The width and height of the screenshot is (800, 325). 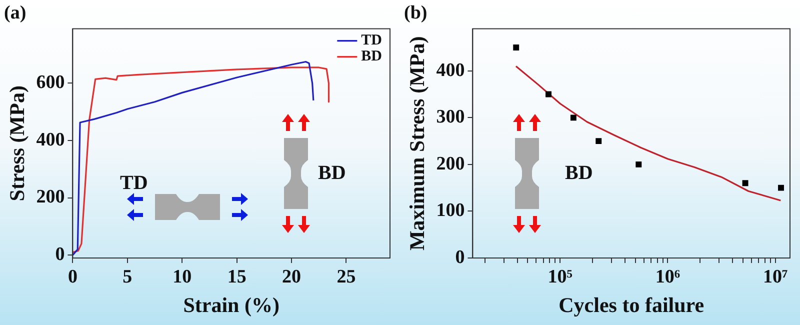 What do you see at coordinates (231, 304) in the screenshot?
I see `x-axis-title: Strain (%)` at bounding box center [231, 304].